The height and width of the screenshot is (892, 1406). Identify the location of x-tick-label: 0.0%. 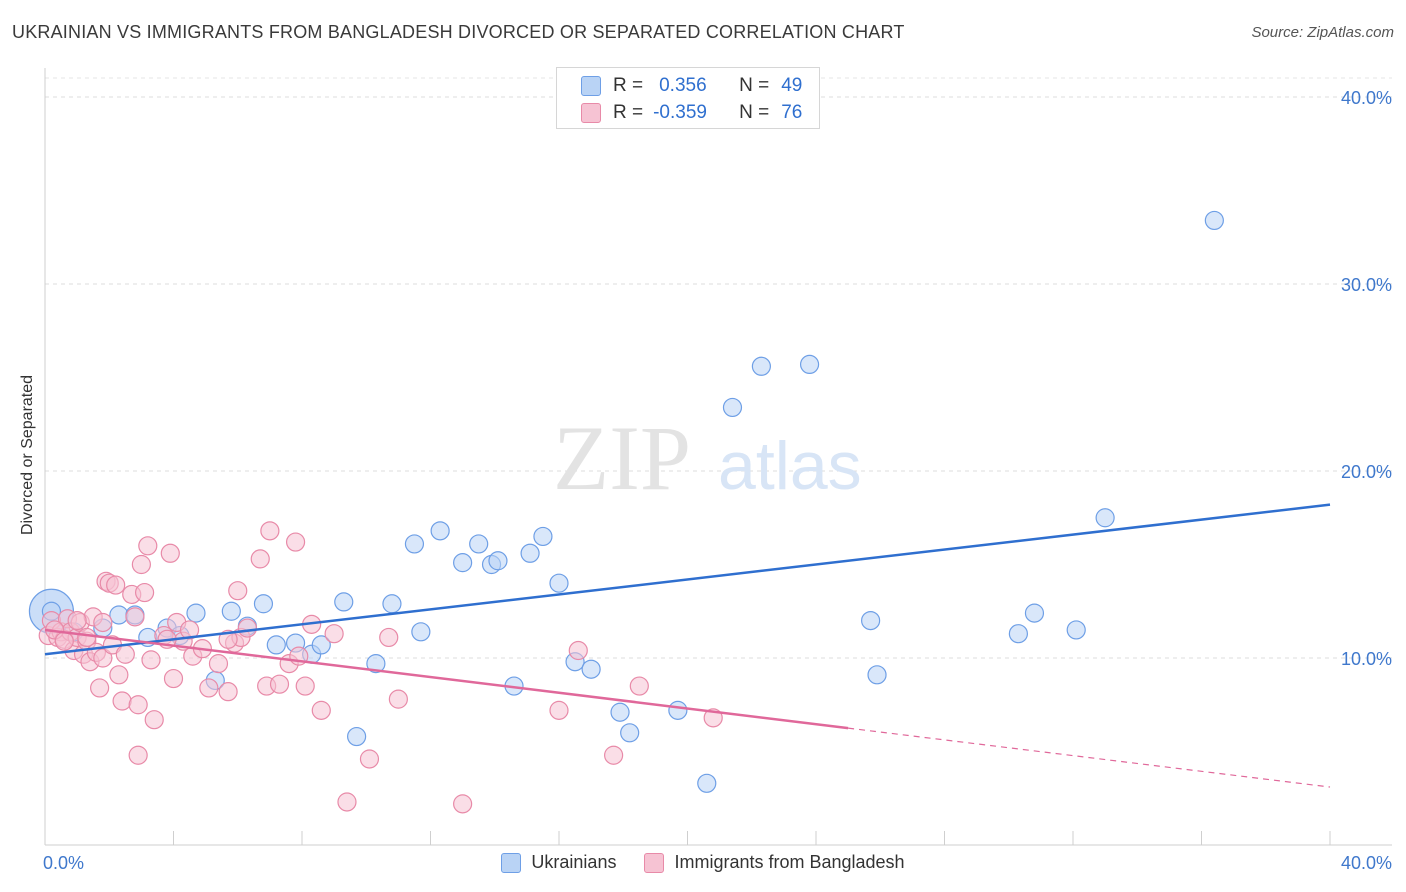
(63, 863).